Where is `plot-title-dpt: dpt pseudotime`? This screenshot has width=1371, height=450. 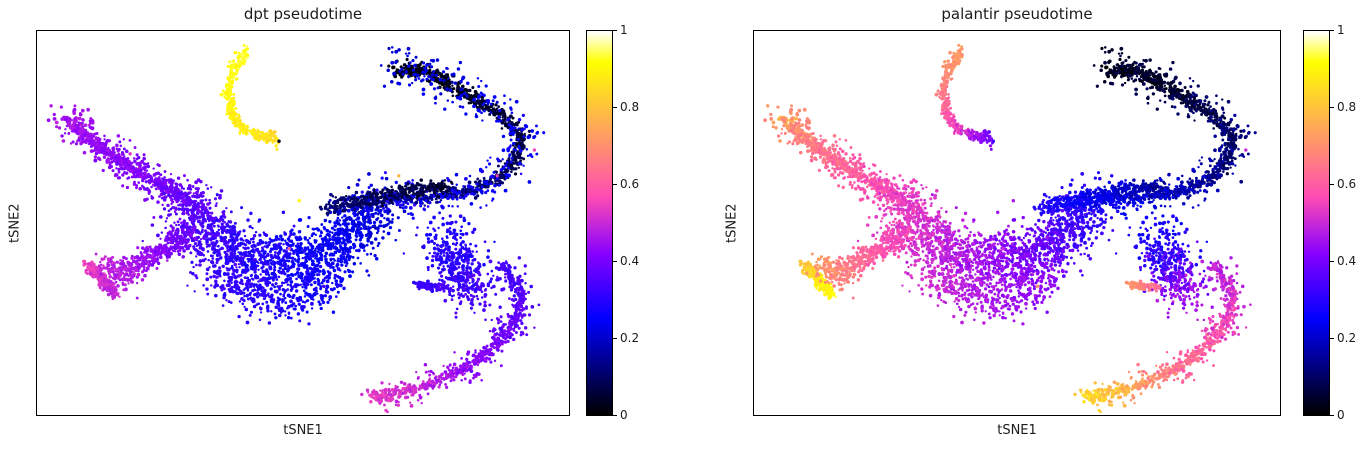
plot-title-dpt: dpt pseudotime is located at coordinates (303, 14).